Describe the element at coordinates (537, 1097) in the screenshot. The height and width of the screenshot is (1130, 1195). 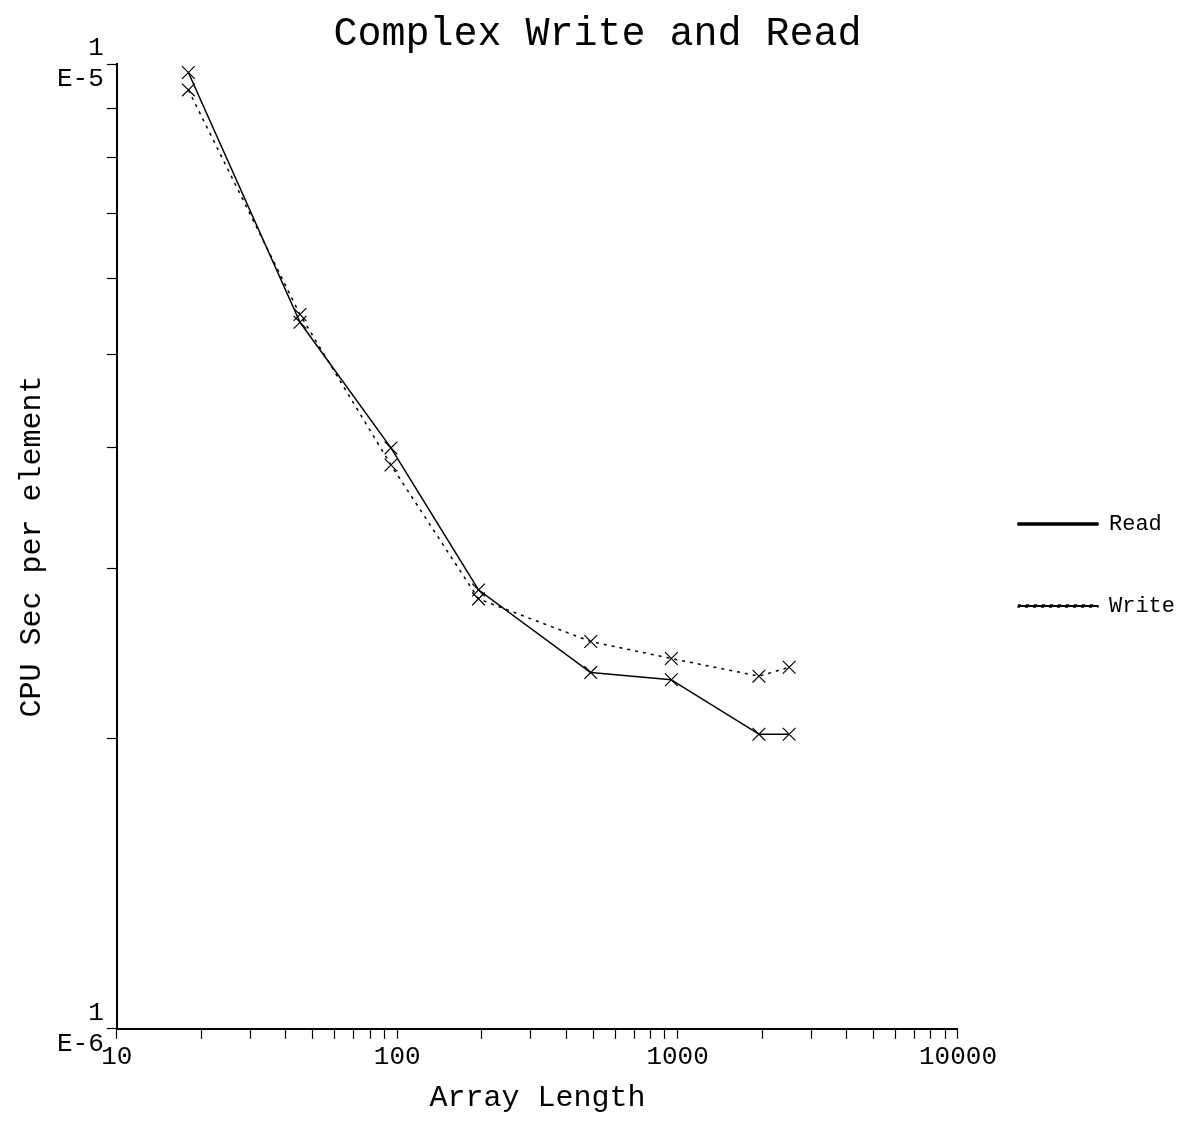
I see `x-axis-title: Array Length` at that location.